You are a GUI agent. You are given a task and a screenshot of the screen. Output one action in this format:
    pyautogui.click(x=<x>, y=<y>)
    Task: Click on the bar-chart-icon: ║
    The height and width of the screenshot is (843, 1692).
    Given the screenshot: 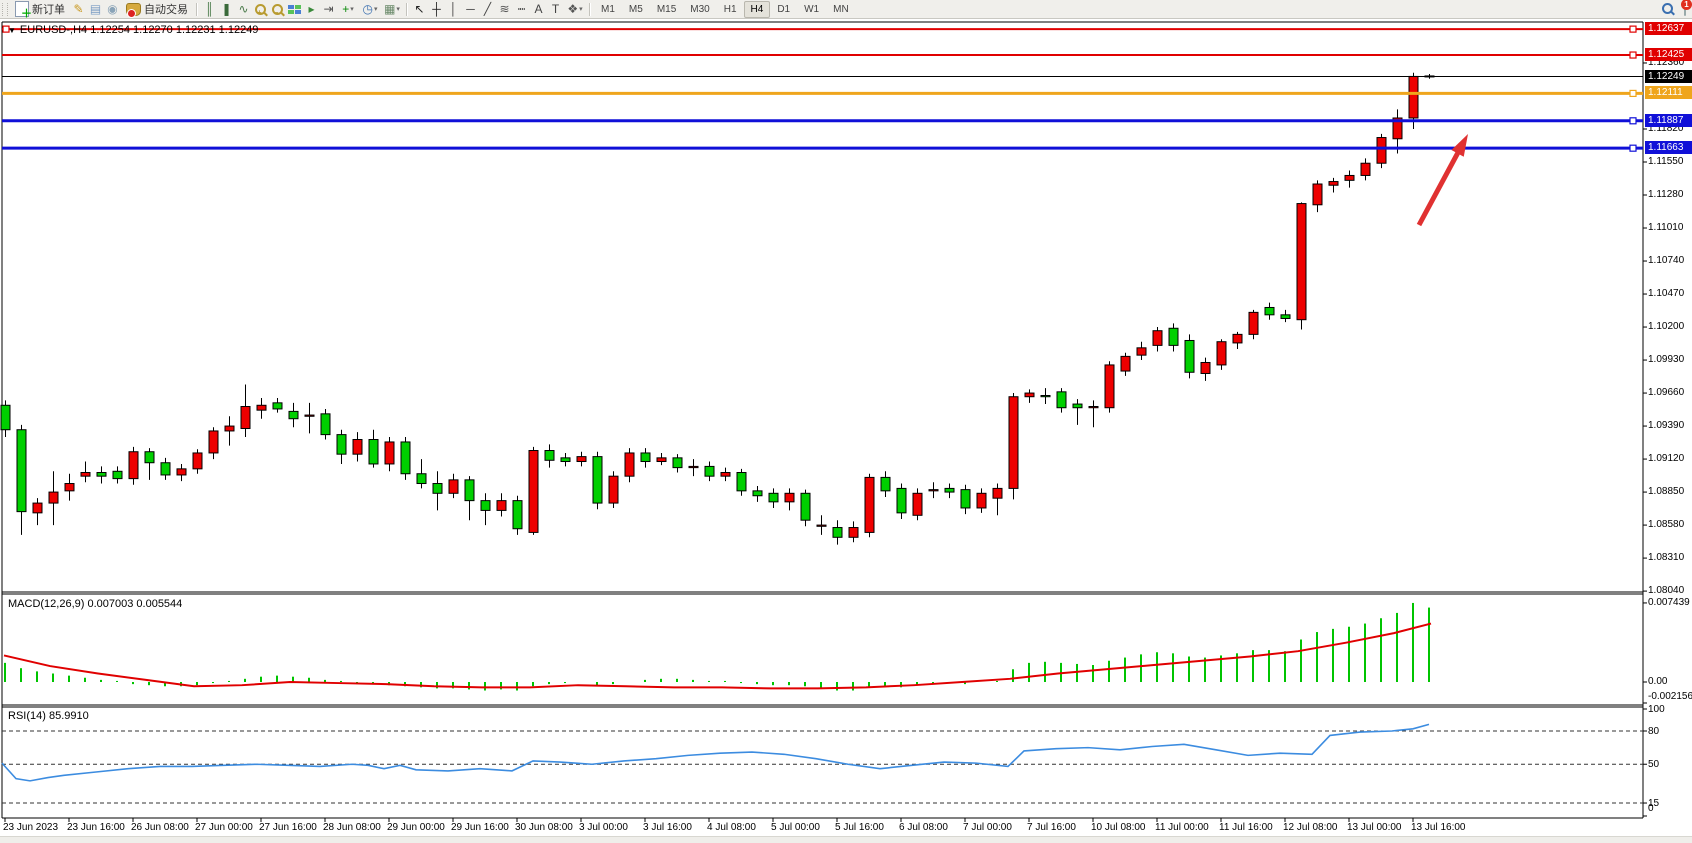 What is the action you would take?
    pyautogui.click(x=209, y=8)
    